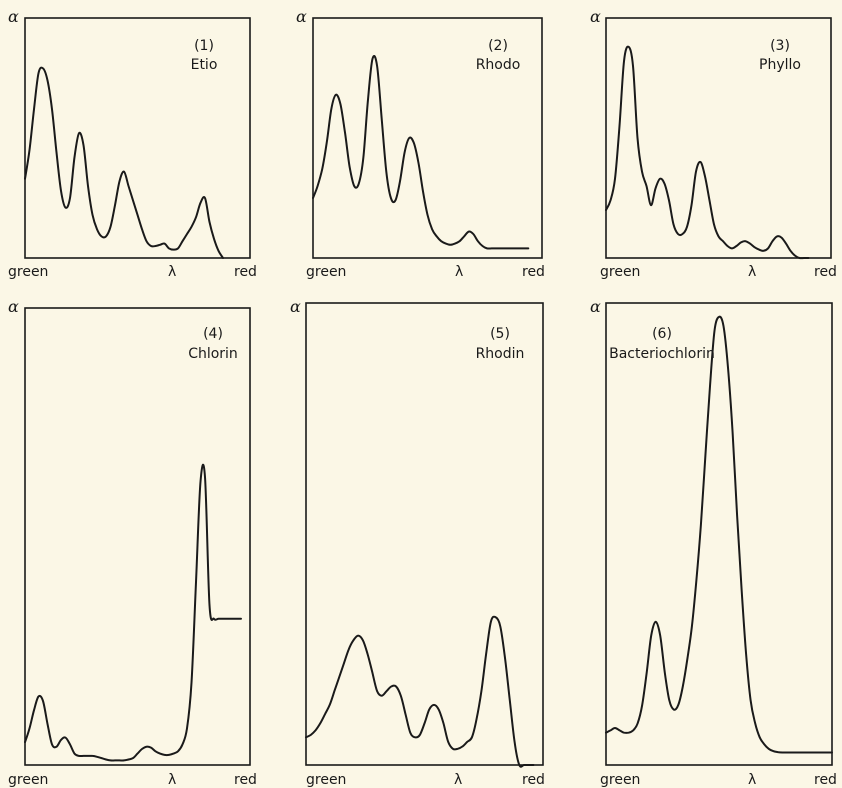  I want to click on panel-2-number-label: (2), so click(498, 46).